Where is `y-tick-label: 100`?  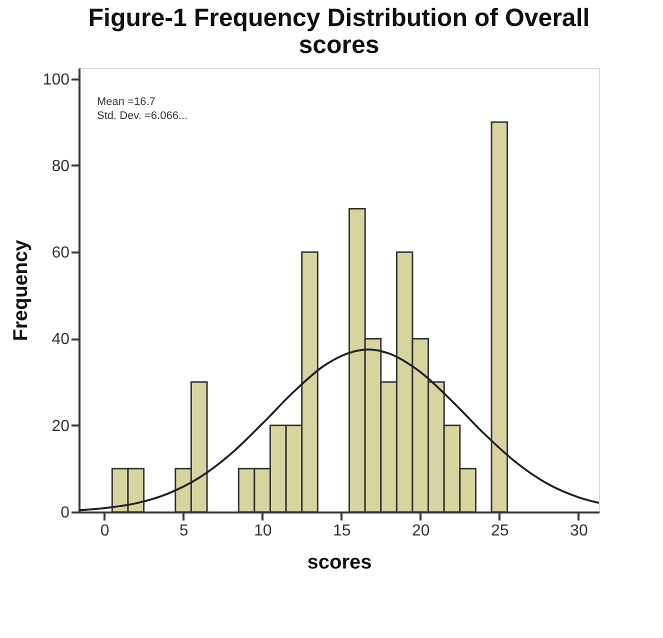 y-tick-label: 100 is located at coordinates (56, 79).